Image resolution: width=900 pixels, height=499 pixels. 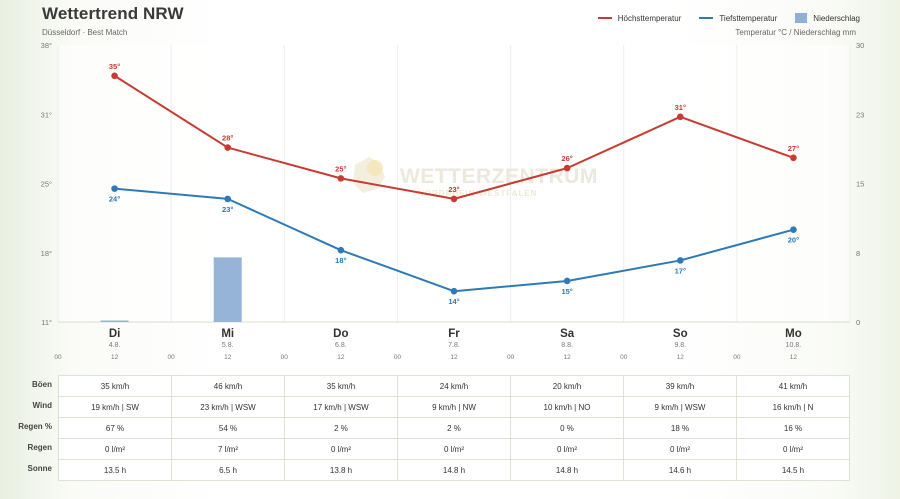 What do you see at coordinates (115, 334) in the screenshot?
I see `x-tick-day: Di` at bounding box center [115, 334].